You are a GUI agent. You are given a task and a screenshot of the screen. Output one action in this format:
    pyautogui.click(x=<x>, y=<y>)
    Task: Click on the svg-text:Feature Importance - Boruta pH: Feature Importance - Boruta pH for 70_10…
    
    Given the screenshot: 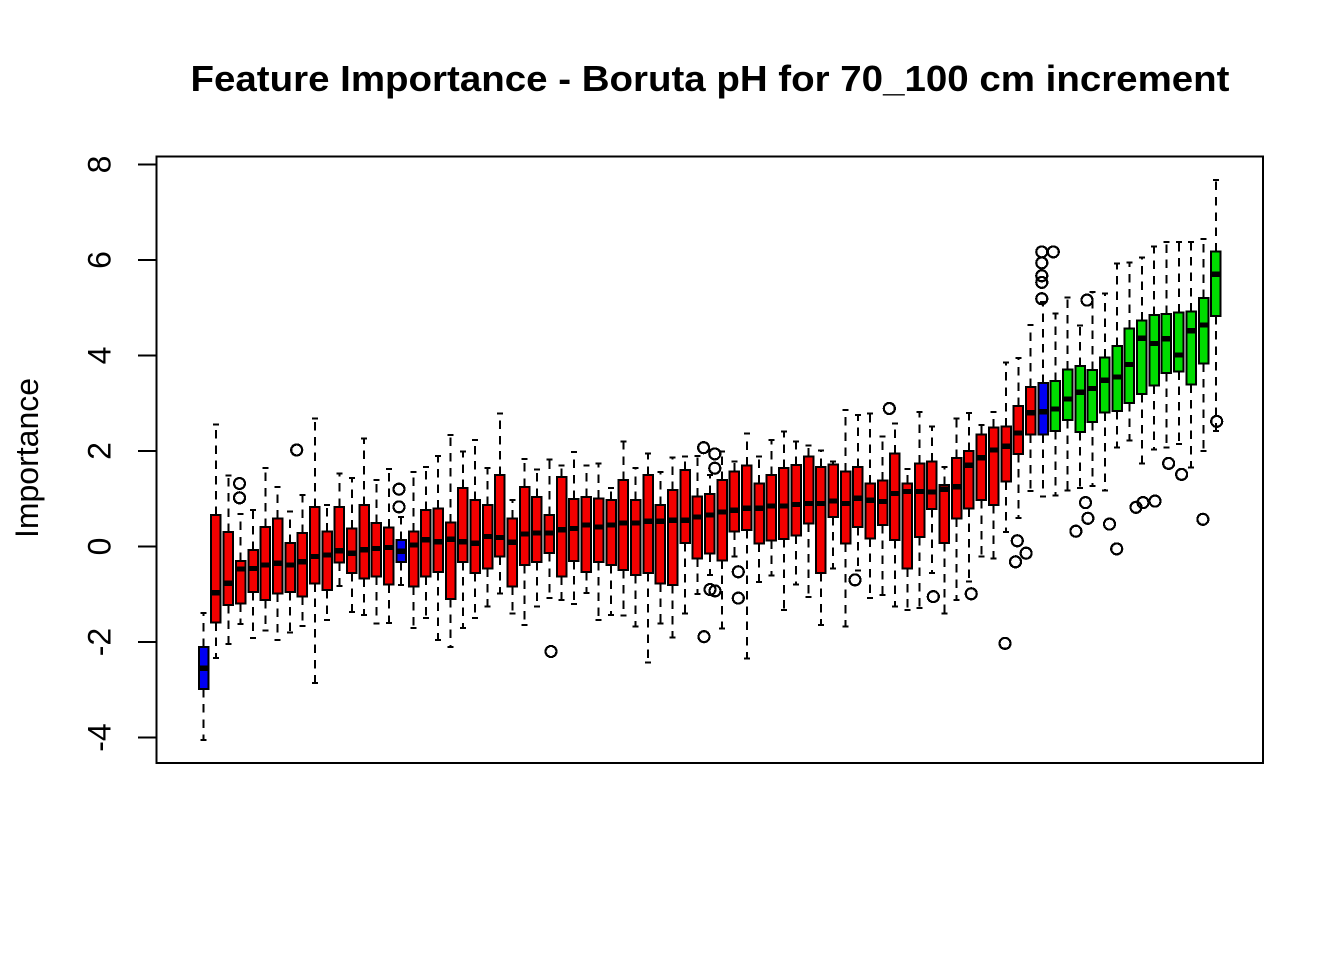 What is the action you would take?
    pyautogui.click(x=710, y=78)
    